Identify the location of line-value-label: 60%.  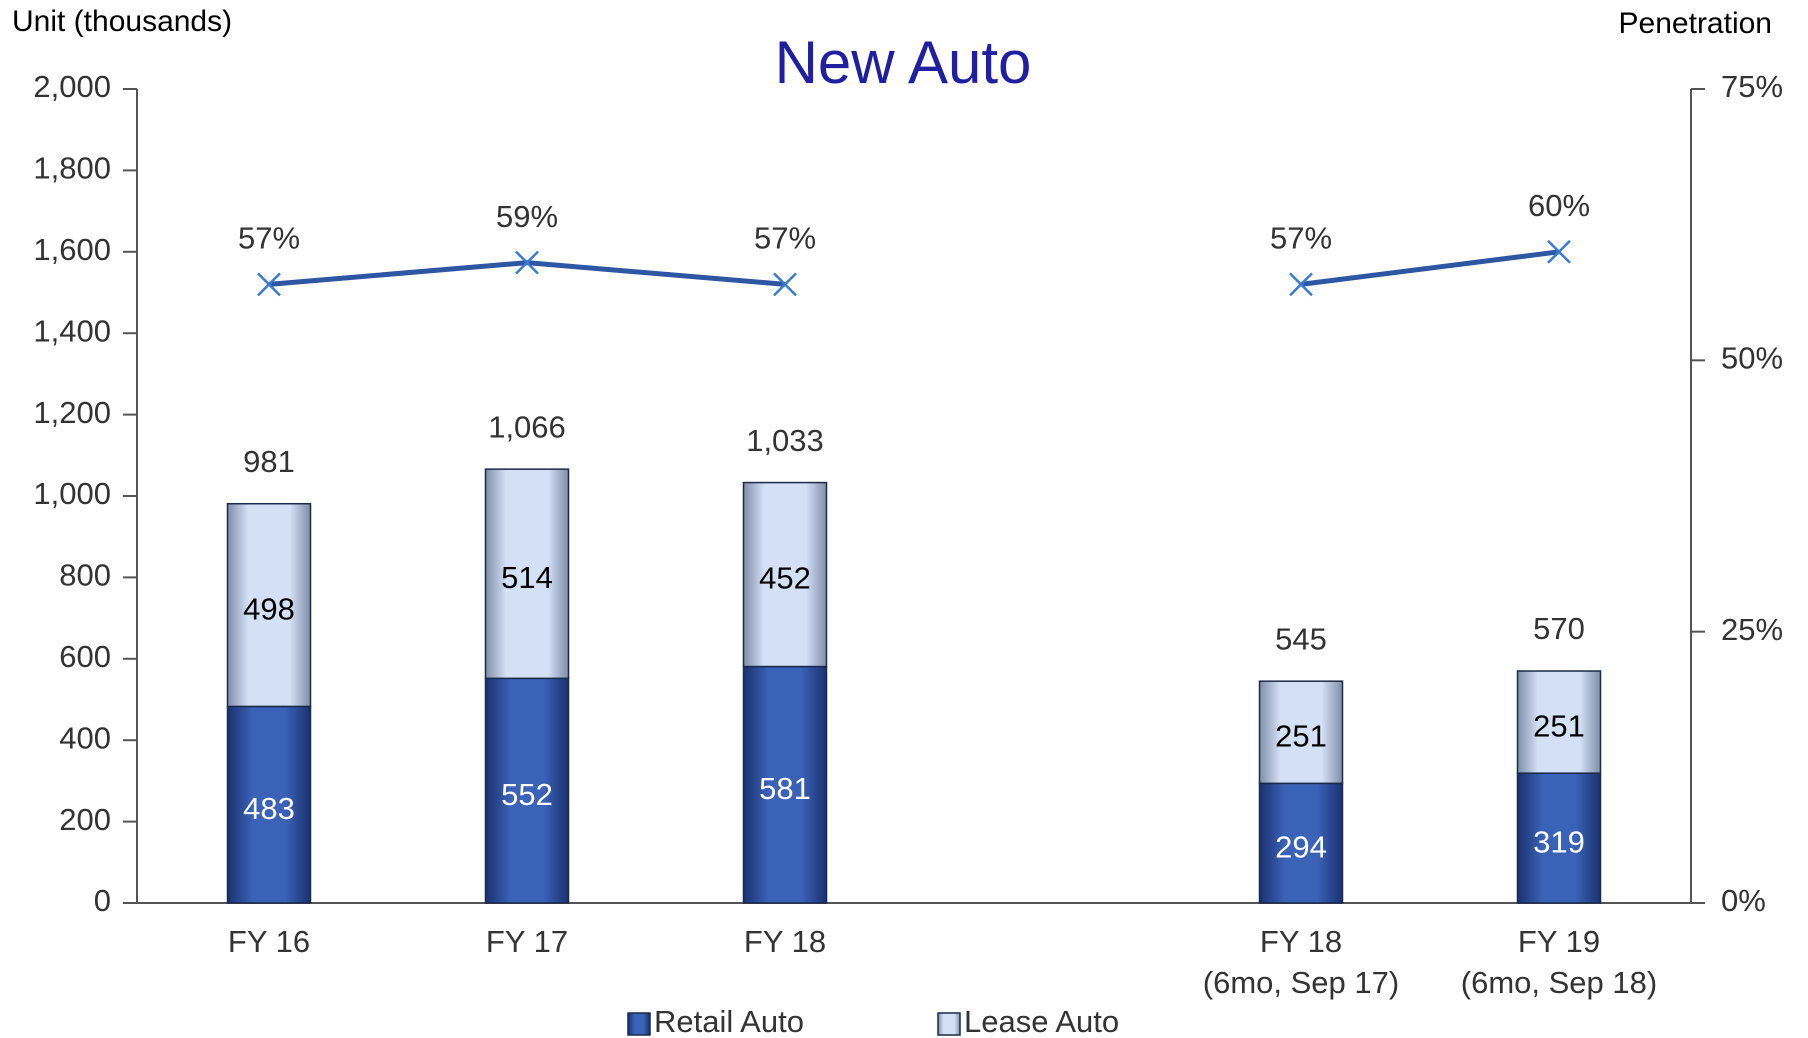
(1559, 205).